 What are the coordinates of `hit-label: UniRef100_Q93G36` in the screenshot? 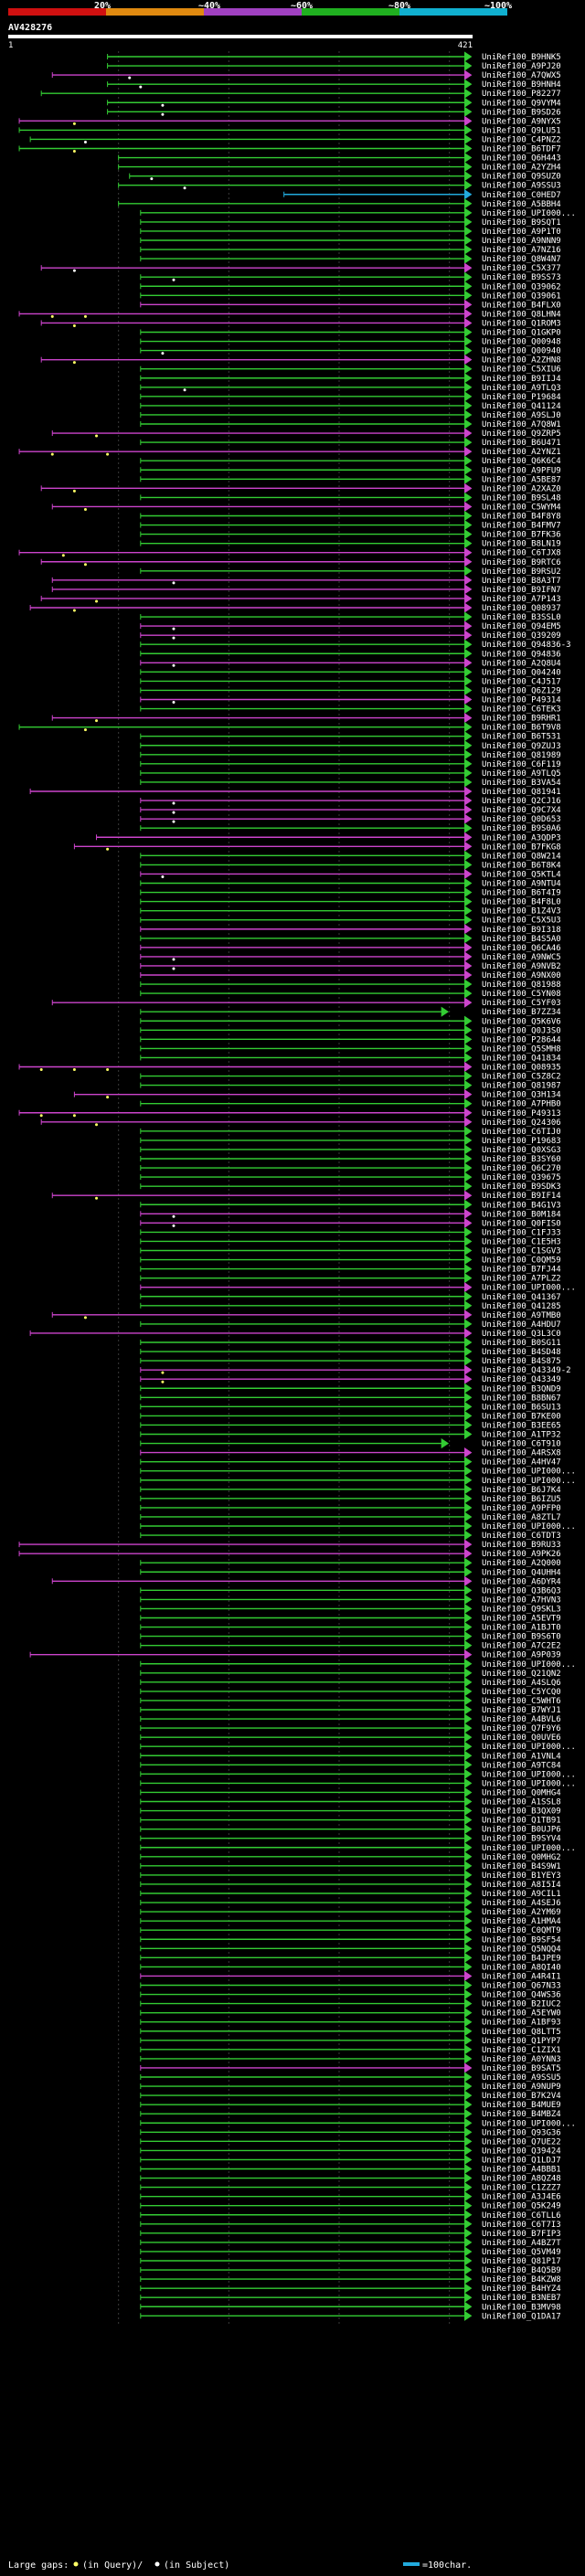 It's located at (521, 2132).